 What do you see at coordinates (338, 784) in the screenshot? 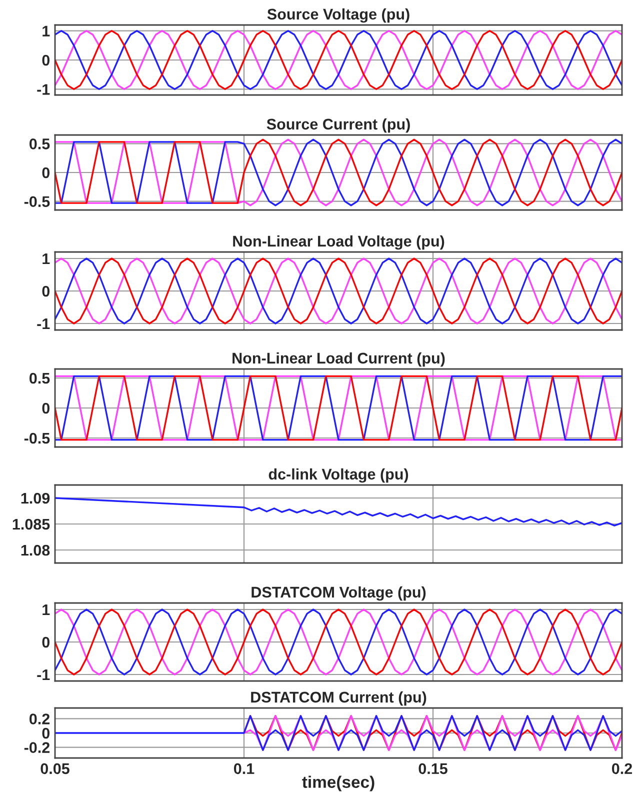
I see `x-axis-title: time(sec)` at bounding box center [338, 784].